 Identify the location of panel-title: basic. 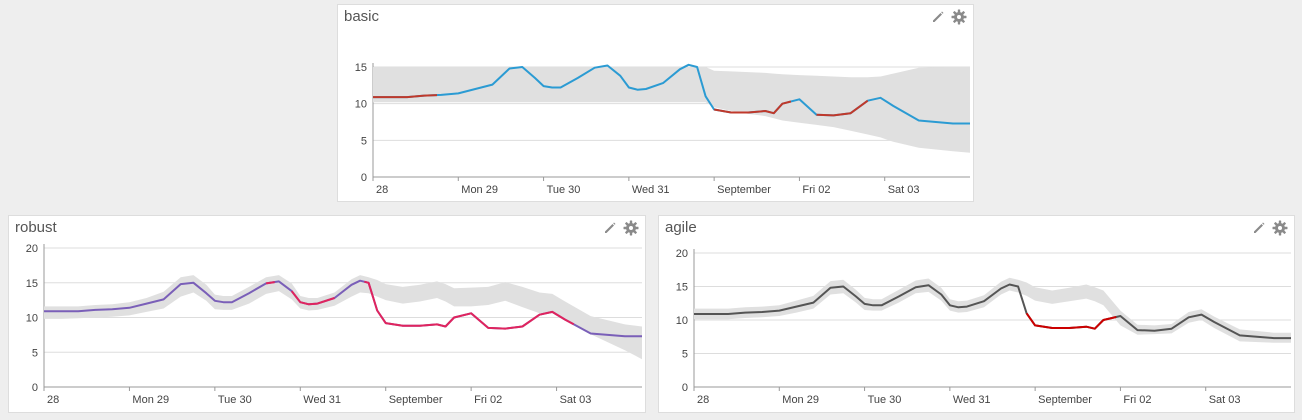
(362, 16).